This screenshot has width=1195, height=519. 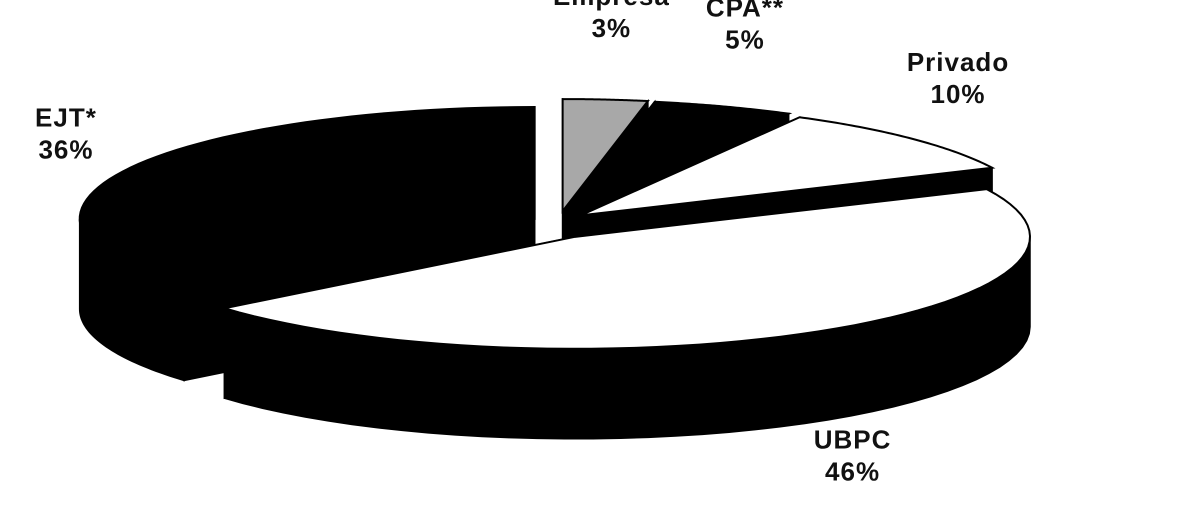 I want to click on value-label: 46%, so click(x=852, y=472).